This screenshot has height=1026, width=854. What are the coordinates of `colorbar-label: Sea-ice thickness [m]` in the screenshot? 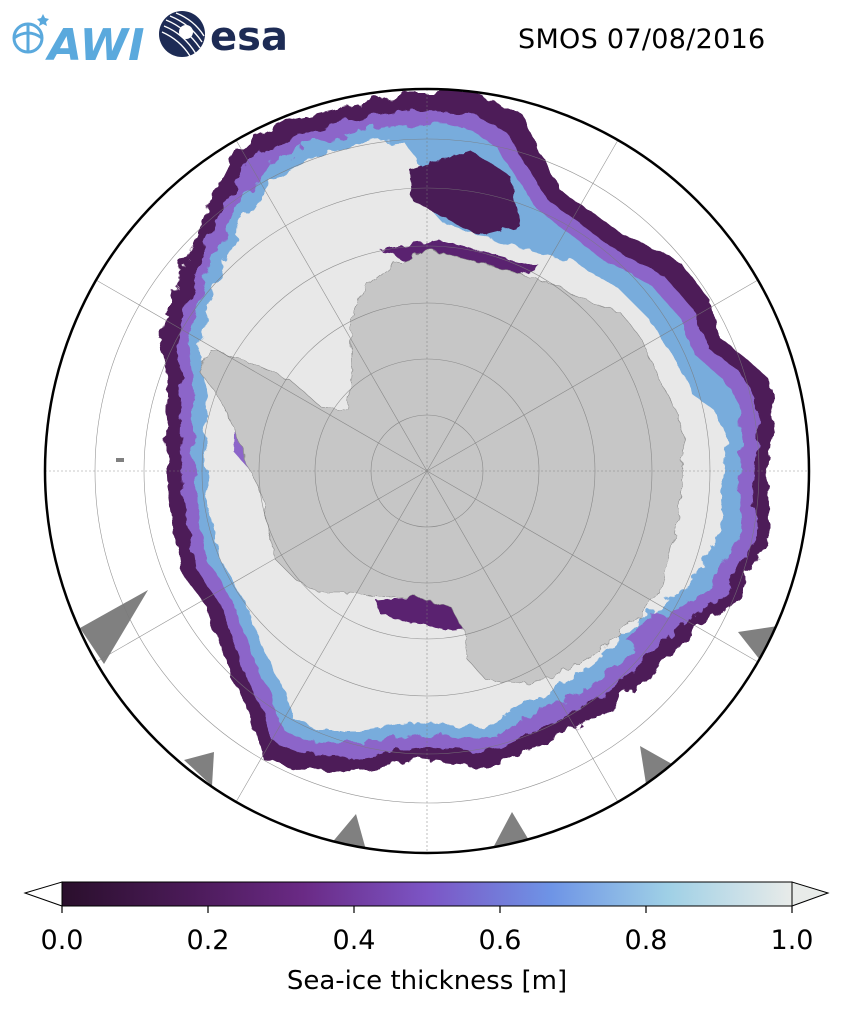 It's located at (427, 981).